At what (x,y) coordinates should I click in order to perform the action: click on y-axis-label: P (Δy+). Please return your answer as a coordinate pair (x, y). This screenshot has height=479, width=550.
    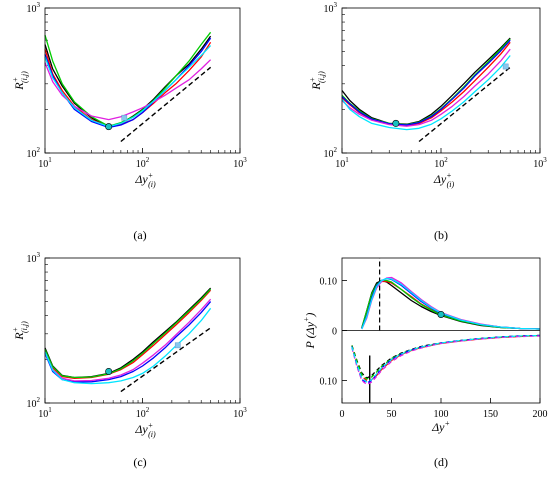
    Looking at the image, I should click on (309, 331).